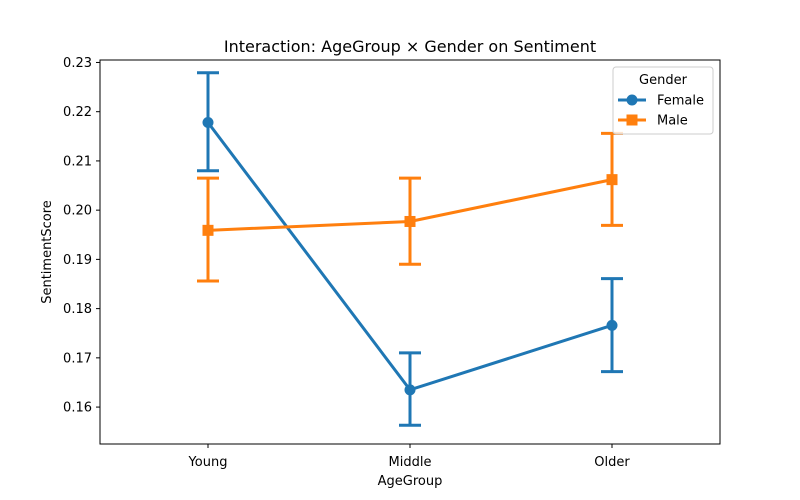  What do you see at coordinates (77, 63) in the screenshot?
I see `y-tick-label: 0.23` at bounding box center [77, 63].